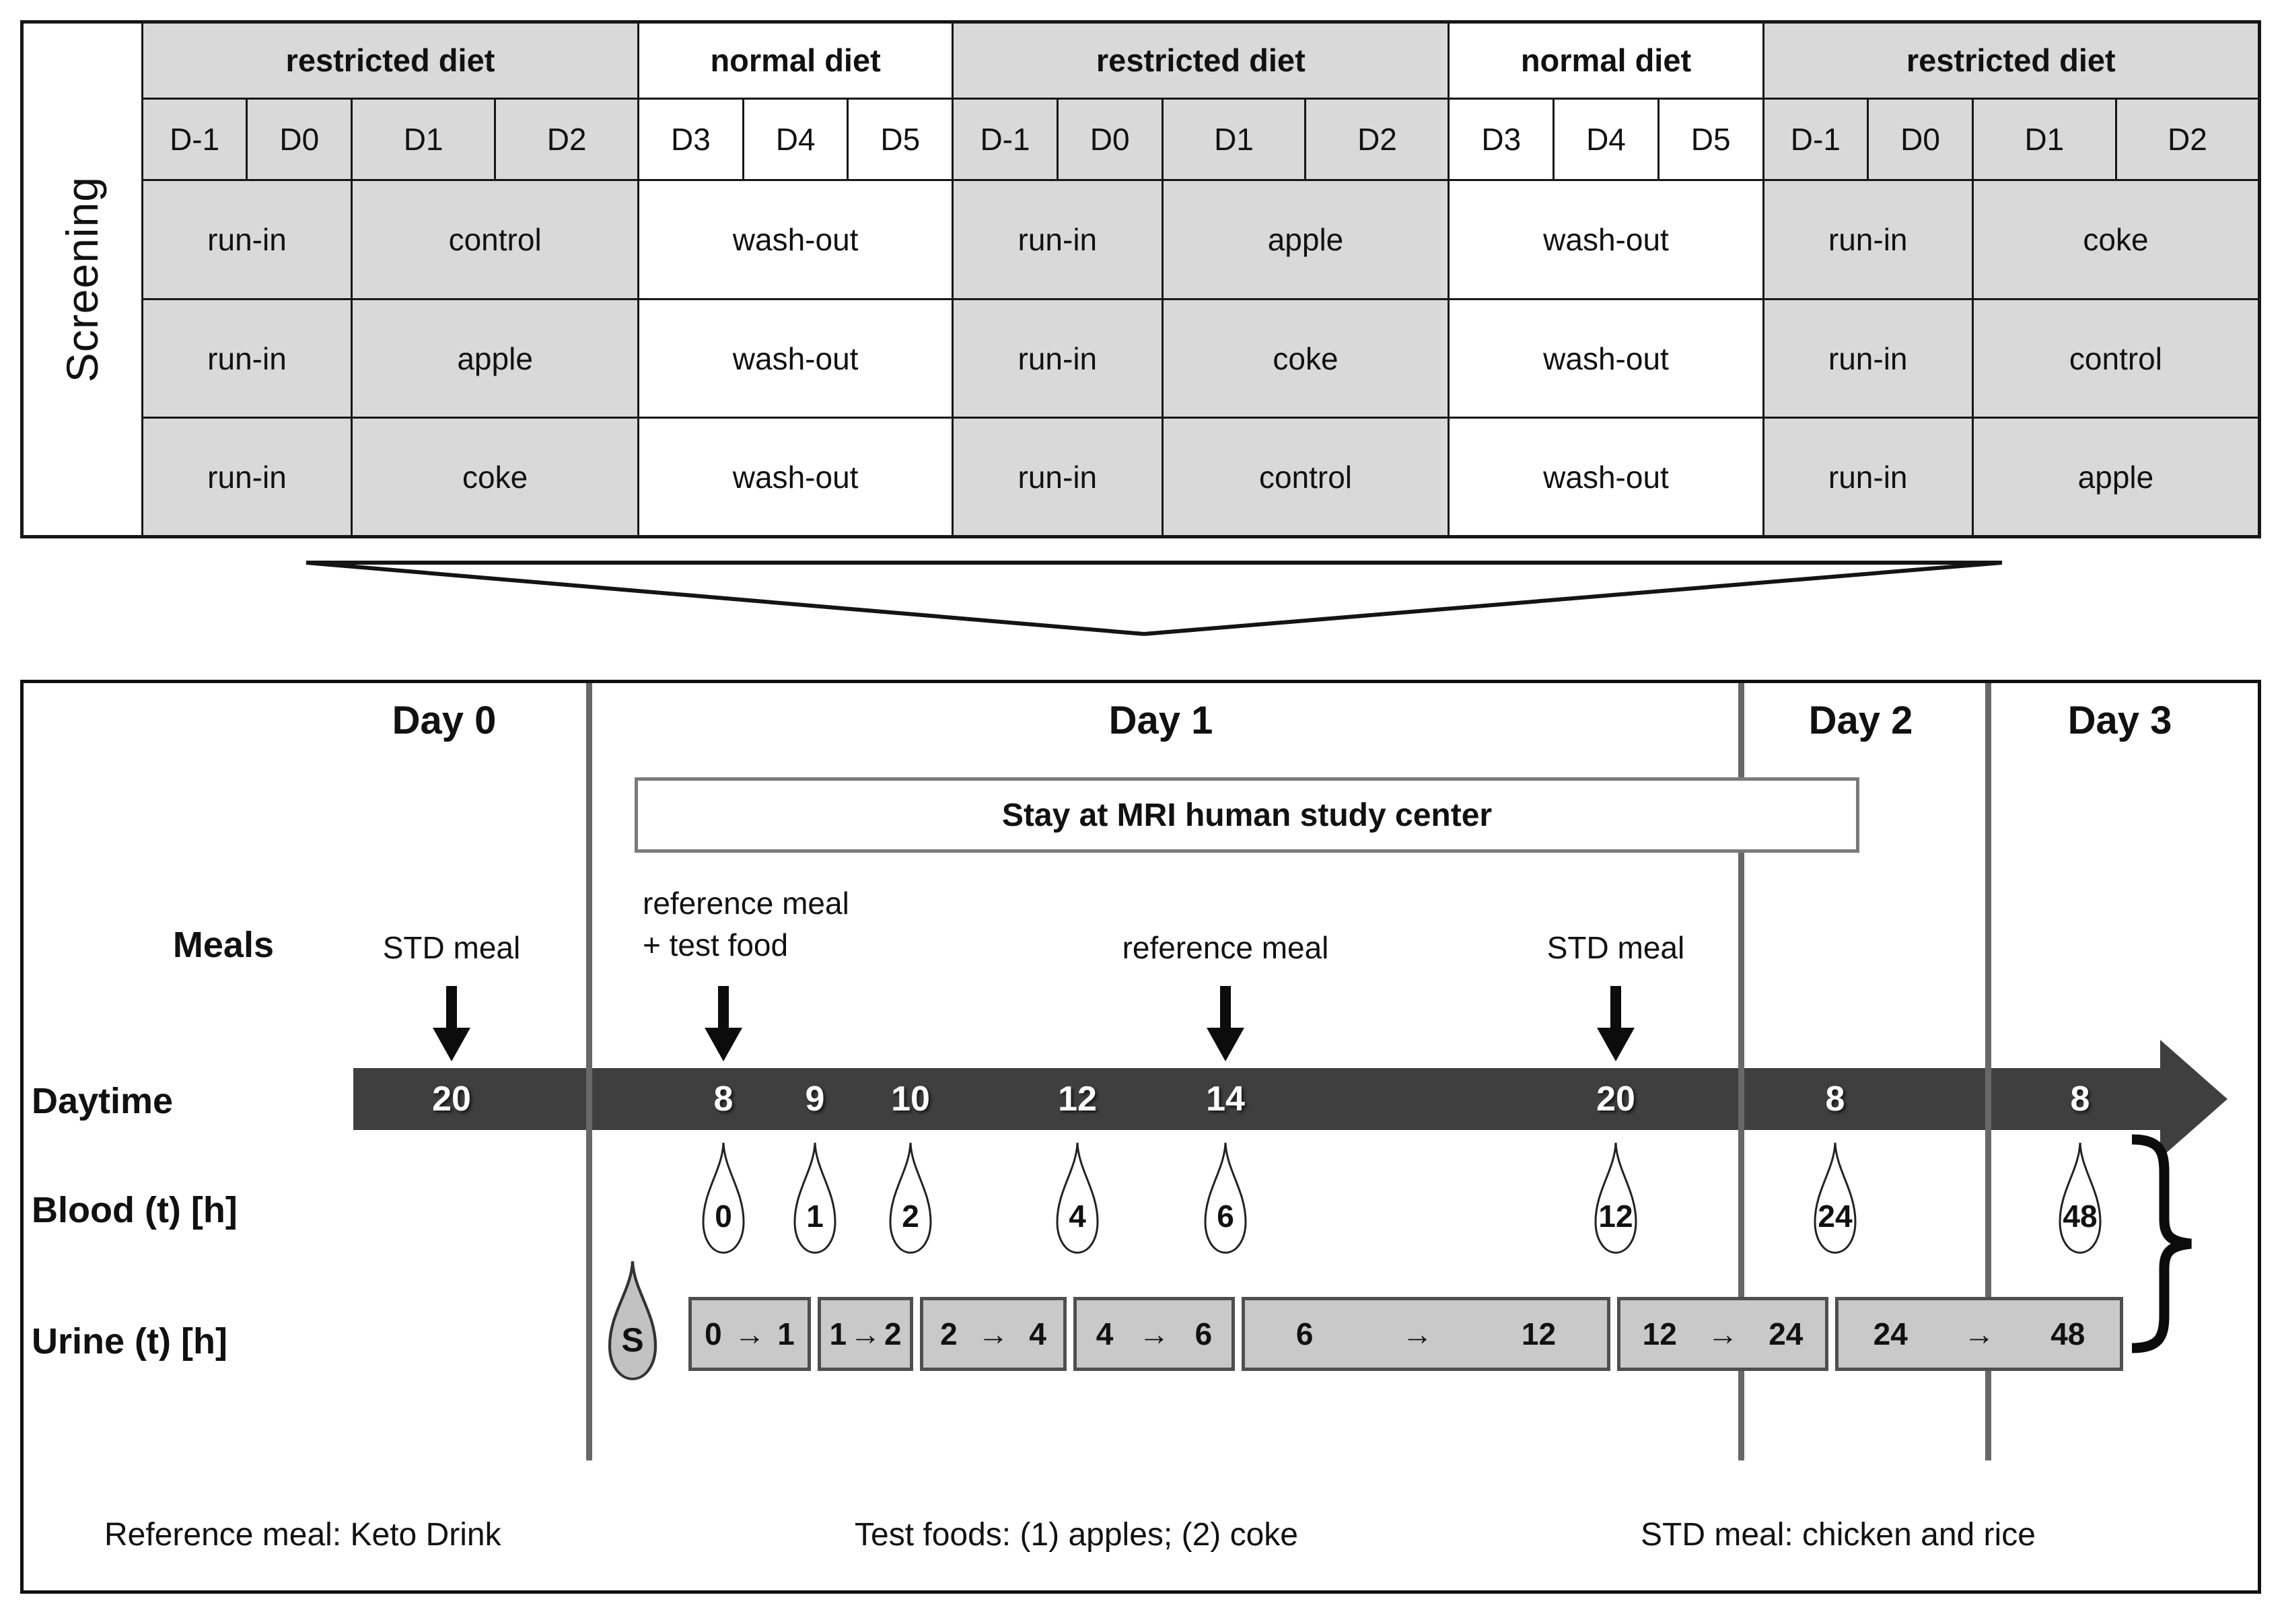  Describe the element at coordinates (2067, 1333) in the screenshot. I see `urine-to: 48` at that location.